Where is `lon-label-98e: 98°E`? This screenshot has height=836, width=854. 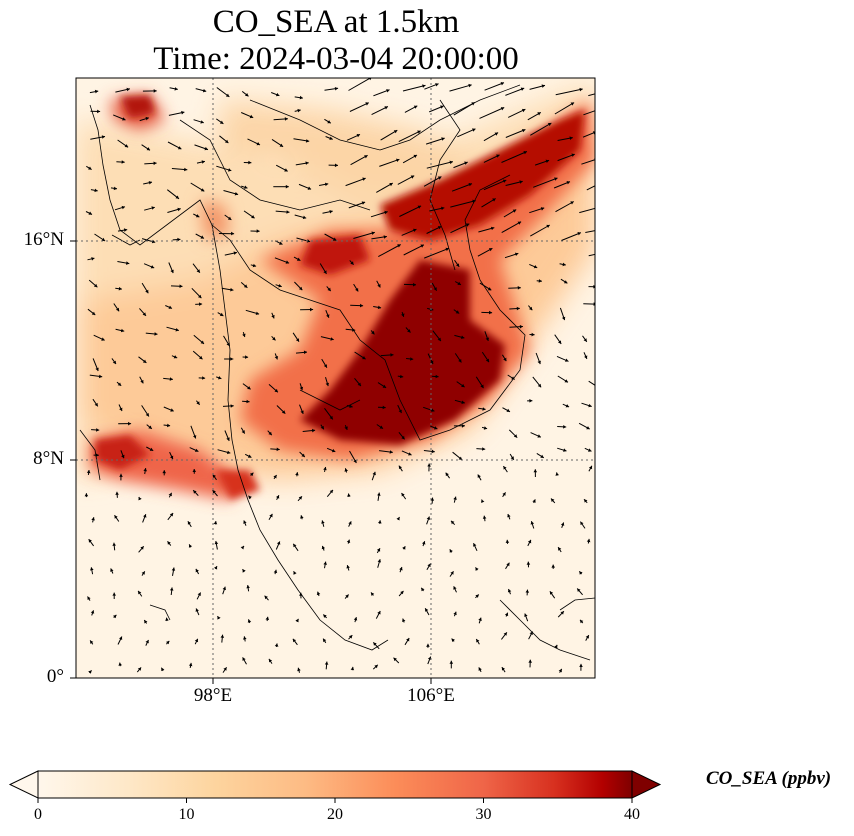
lon-label-98e: 98°E is located at coordinates (213, 695).